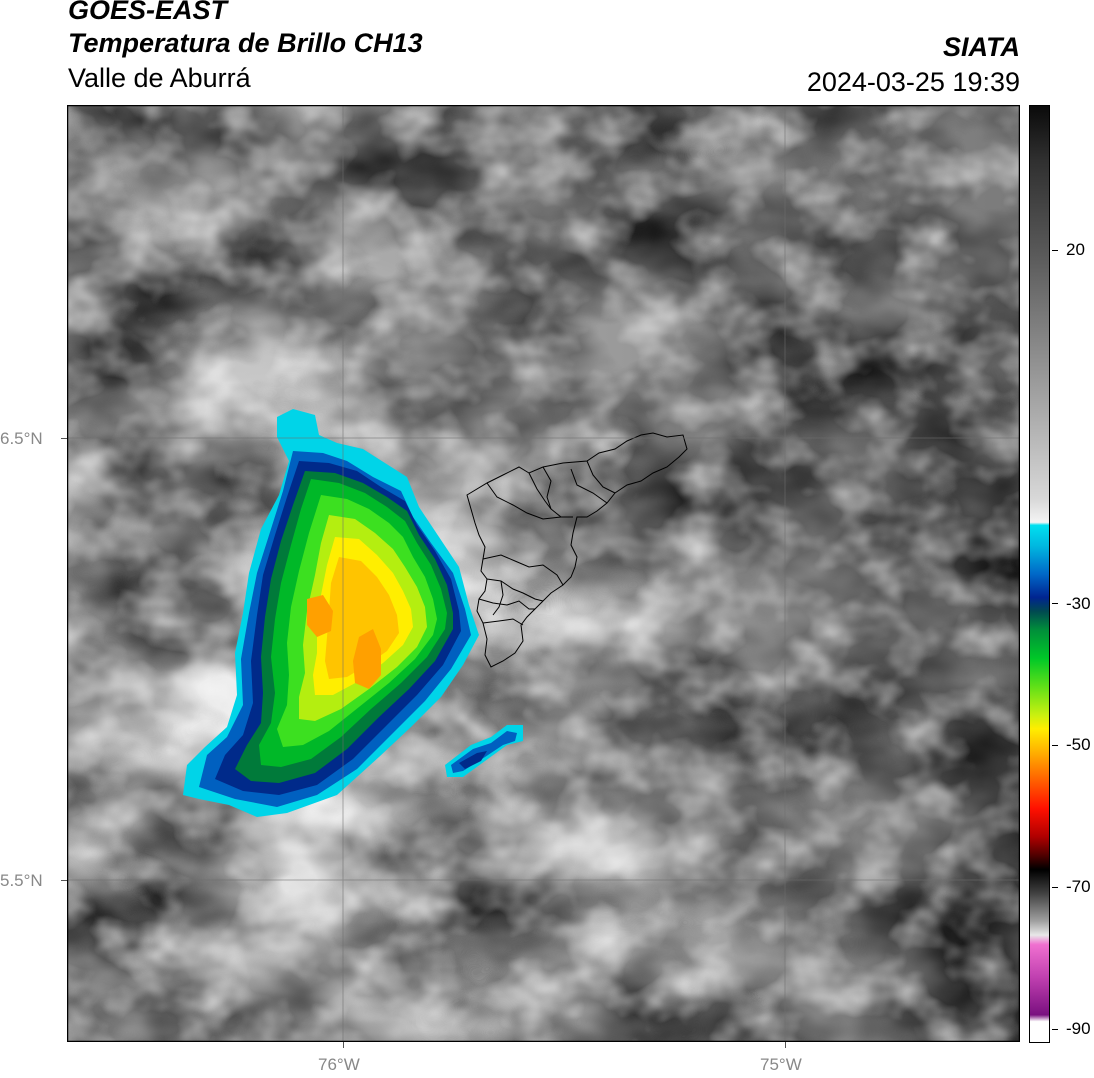 The image size is (1094, 1078). Describe the element at coordinates (339, 1064) in the screenshot. I see `x-axis-label-76w: 76°W` at that location.